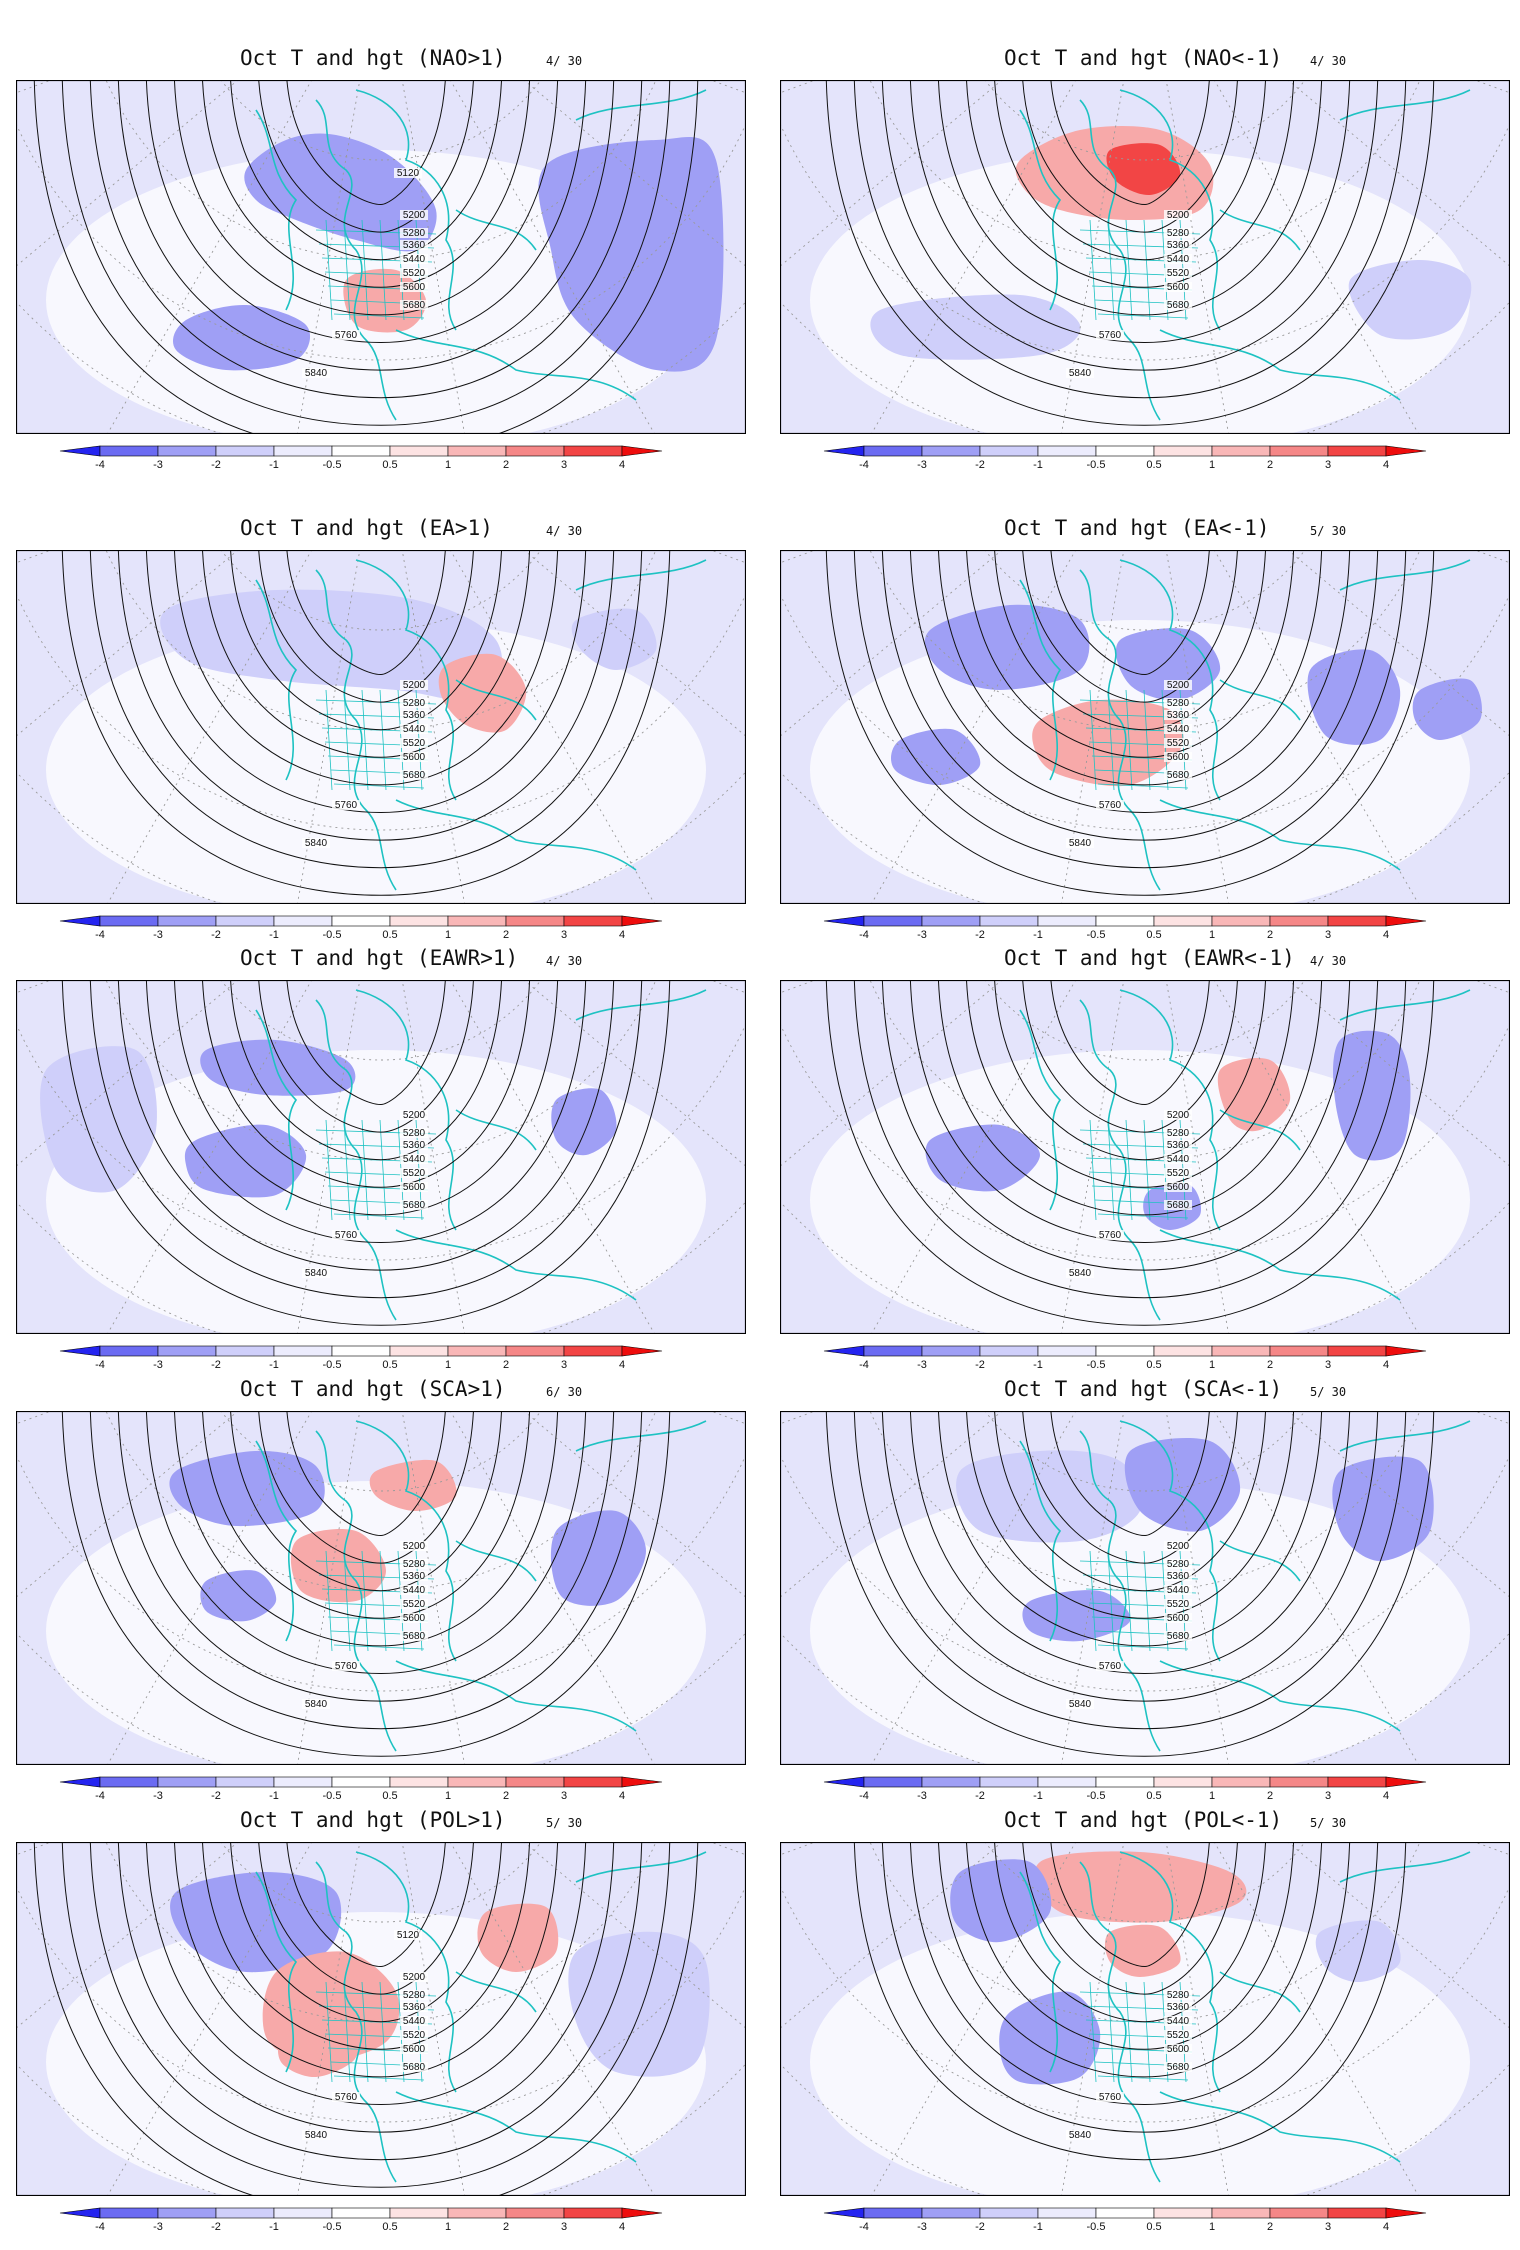 Image resolution: width=1520 pixels, height=2250 pixels. I want to click on coastlines, so click(1245, 725).